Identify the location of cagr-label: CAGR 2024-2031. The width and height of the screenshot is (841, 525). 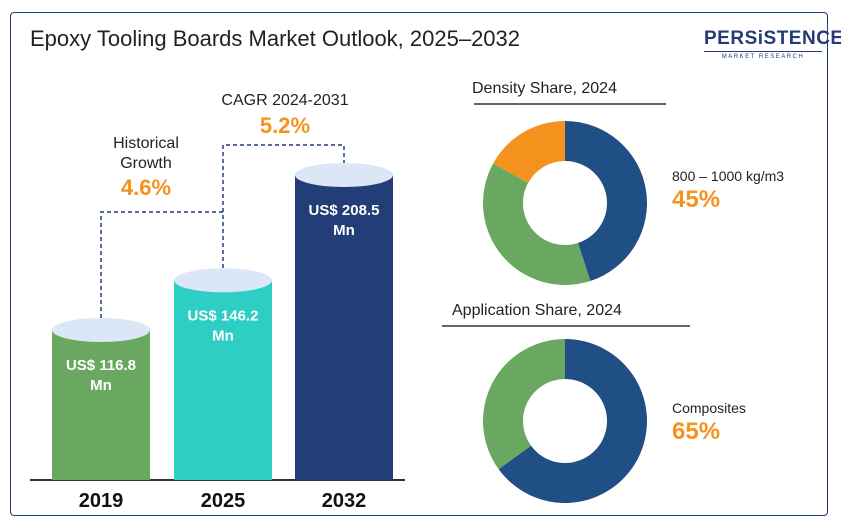
(284, 100).